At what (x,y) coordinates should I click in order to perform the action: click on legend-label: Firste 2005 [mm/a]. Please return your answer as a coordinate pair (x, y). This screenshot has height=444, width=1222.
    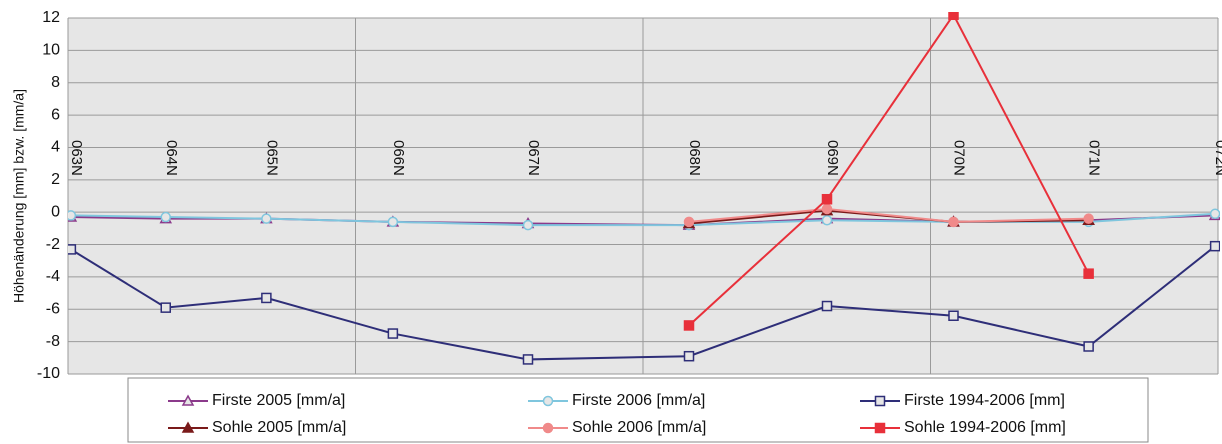
    Looking at the image, I should click on (278, 400).